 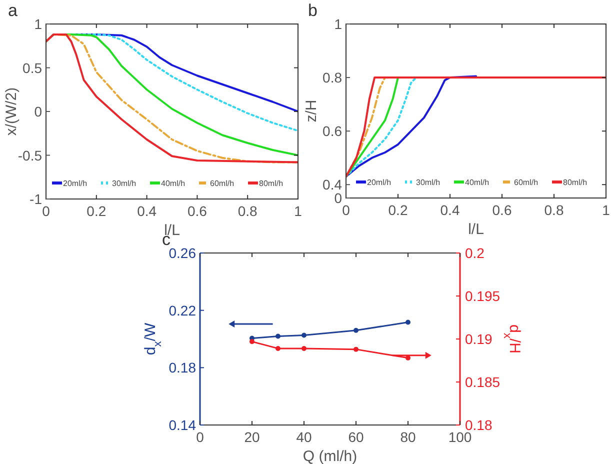 What do you see at coordinates (11, 111) in the screenshot?
I see `y-axis-title: x/(W/2)` at bounding box center [11, 111].